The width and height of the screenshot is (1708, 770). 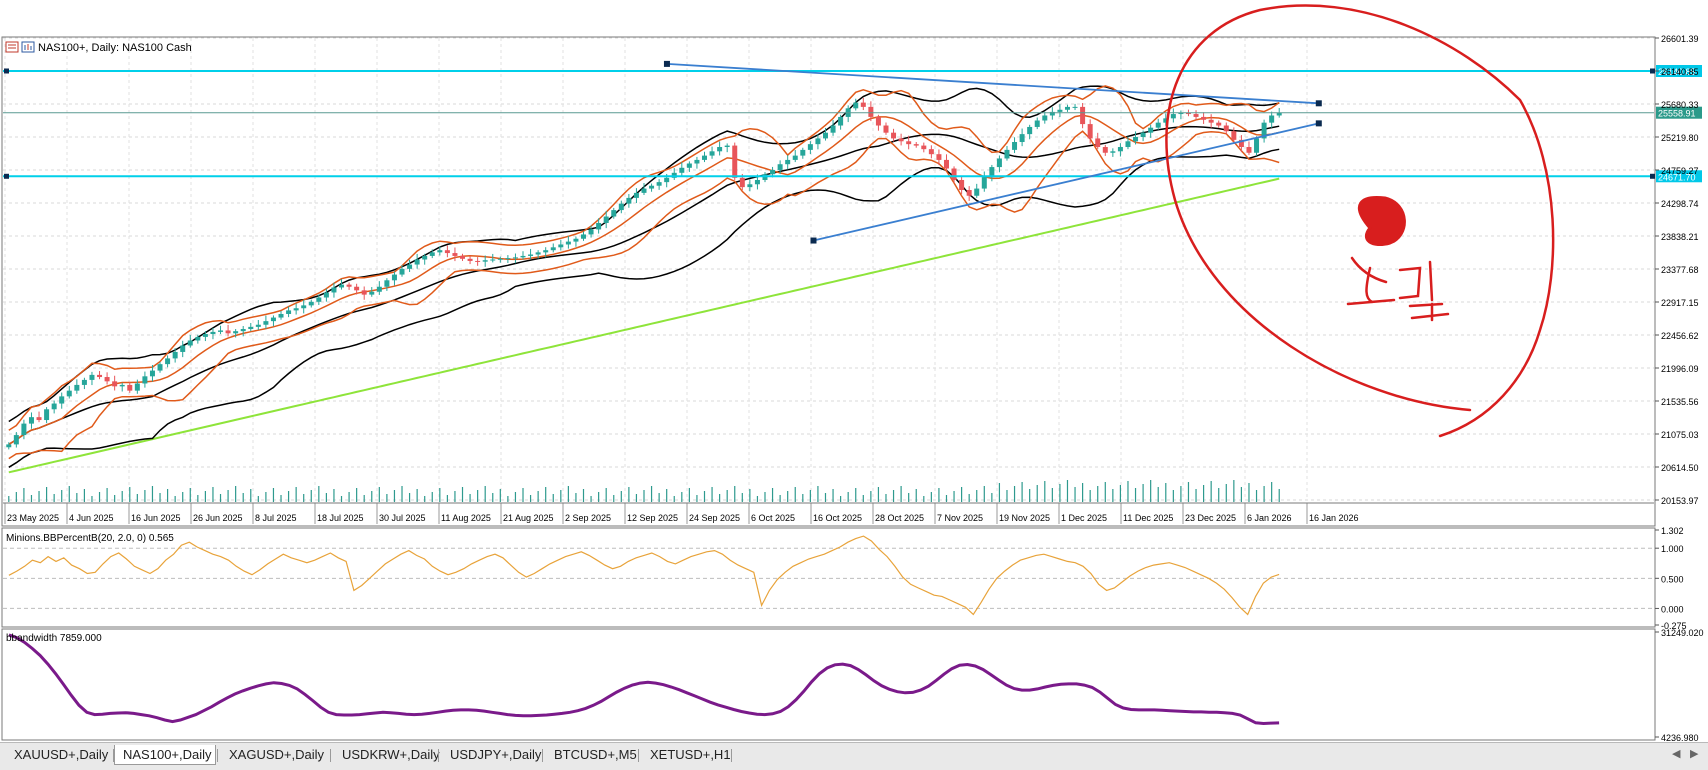 I want to click on price-tick-label: 23377.68, so click(x=1680, y=270).